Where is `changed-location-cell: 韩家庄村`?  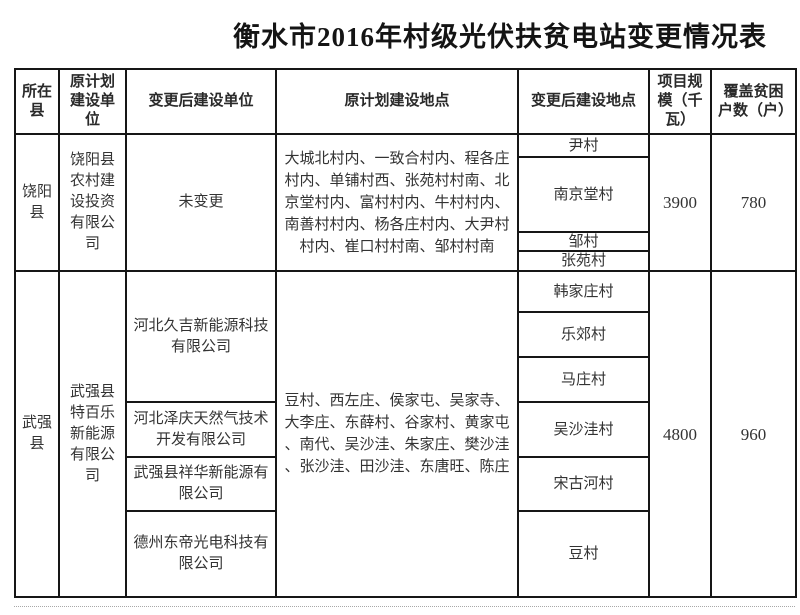 changed-location-cell: 韩家庄村 is located at coordinates (583, 291).